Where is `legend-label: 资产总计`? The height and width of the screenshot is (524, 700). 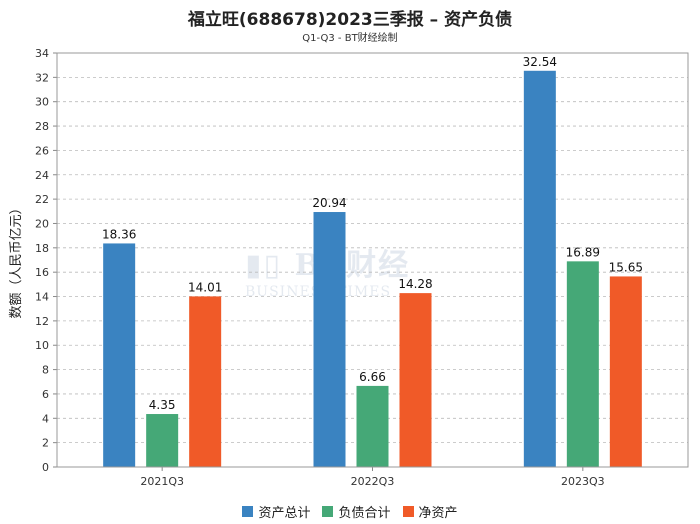 legend-label: 资产总计 is located at coordinates (284, 513).